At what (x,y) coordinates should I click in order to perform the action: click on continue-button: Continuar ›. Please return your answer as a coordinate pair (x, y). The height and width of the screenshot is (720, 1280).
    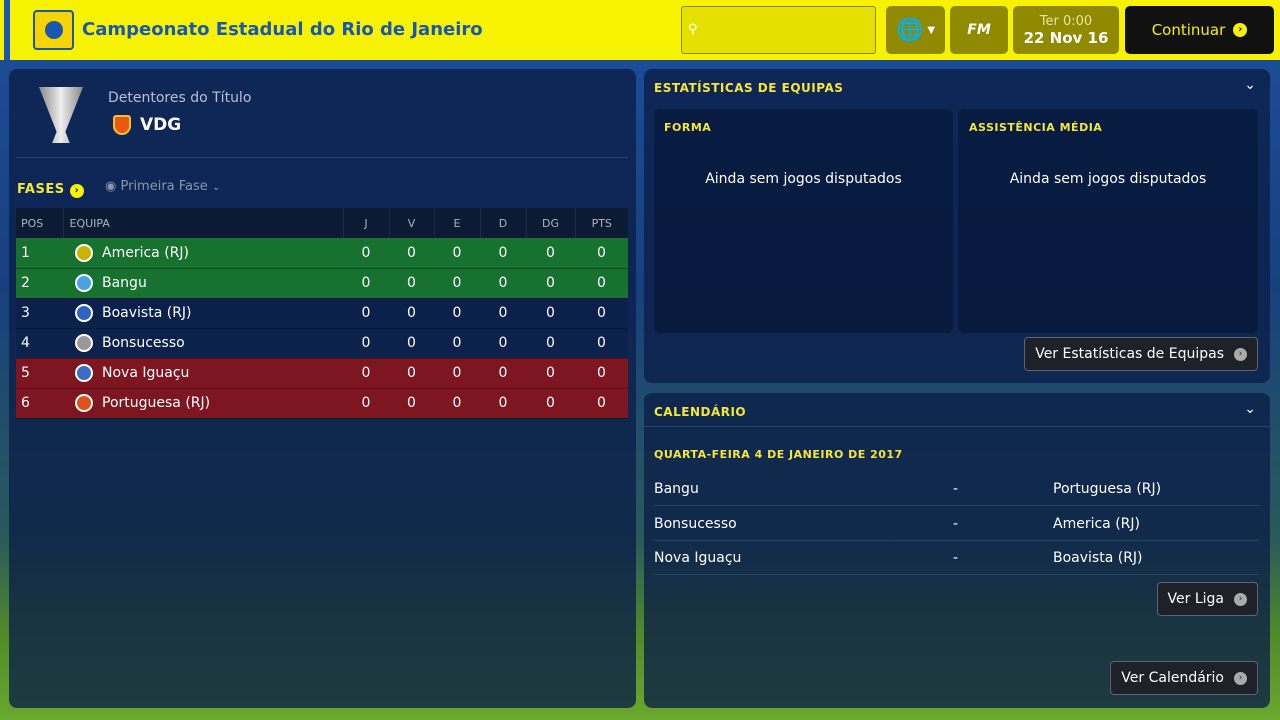
    Looking at the image, I should click on (1199, 30).